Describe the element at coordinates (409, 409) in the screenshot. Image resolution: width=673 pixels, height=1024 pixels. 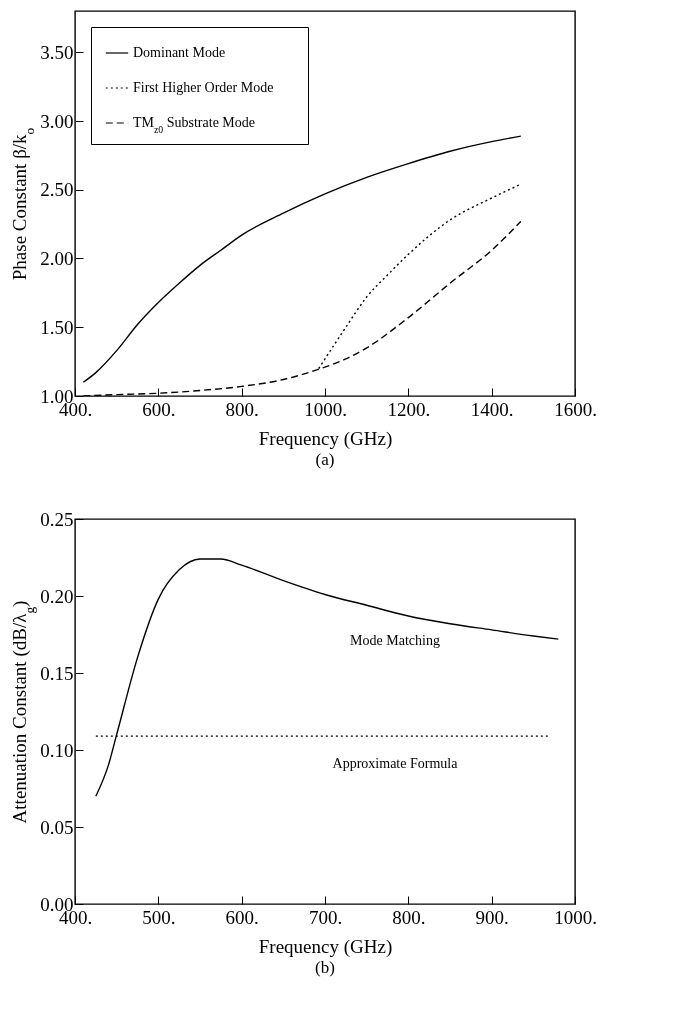
I see `x-tick-label: 1200.` at that location.